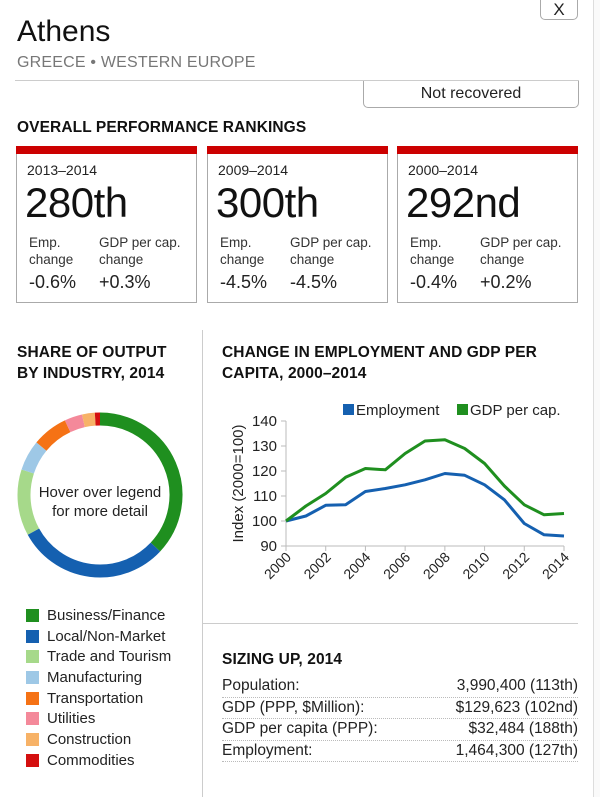 The width and height of the screenshot is (600, 797). I want to click on y-tick-label: 140, so click(264, 421).